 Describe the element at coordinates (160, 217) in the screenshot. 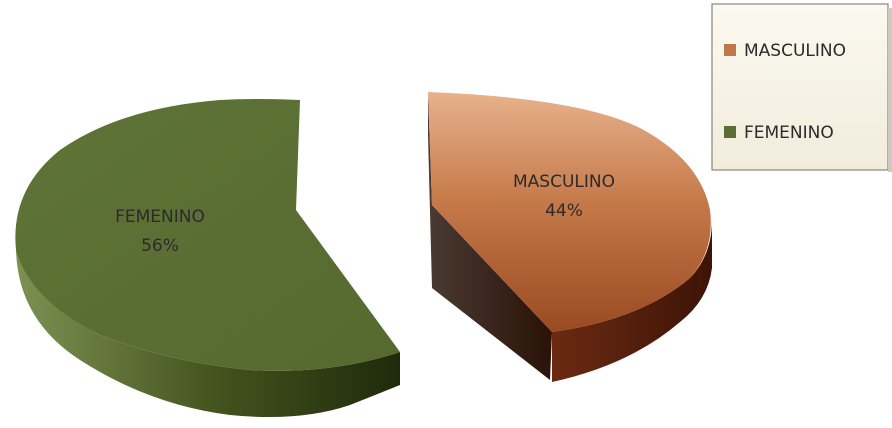

I see `slice-label-femenino-name: FEMENINO` at that location.